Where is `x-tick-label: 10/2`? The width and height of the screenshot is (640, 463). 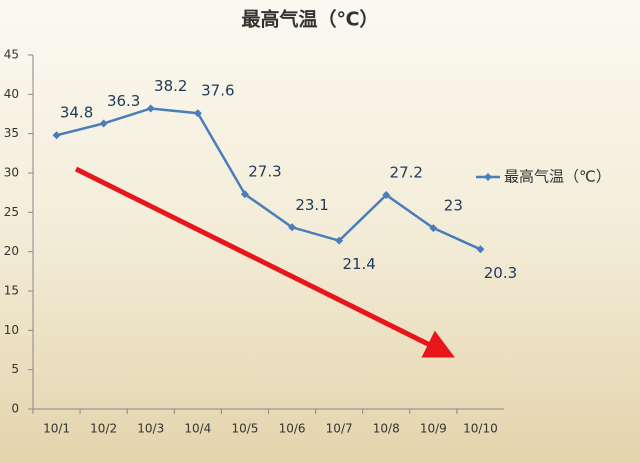 x-tick-label: 10/2 is located at coordinates (103, 429).